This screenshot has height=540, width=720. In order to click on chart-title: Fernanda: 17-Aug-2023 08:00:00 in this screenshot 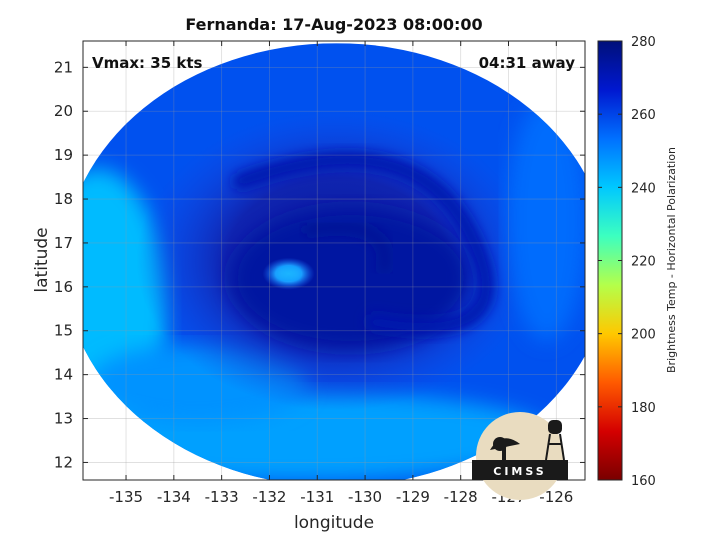, I will do `click(333, 24)`.